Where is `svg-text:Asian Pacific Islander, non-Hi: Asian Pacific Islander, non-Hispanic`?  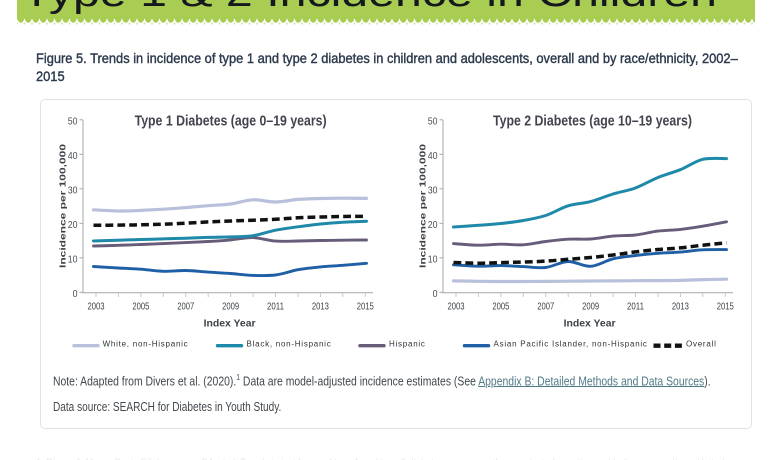 svg-text:Asian Pacific Islander, non-Hi: Asian Pacific Islander, non-Hispanic is located at coordinates (571, 343).